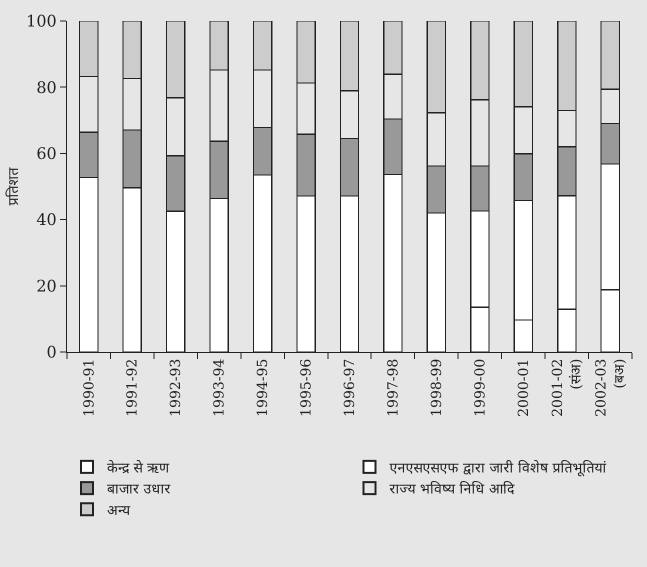 Image resolution: width=647 pixels, height=567 pixels. I want to click on x-tick-label: 1991-92, so click(132, 387).